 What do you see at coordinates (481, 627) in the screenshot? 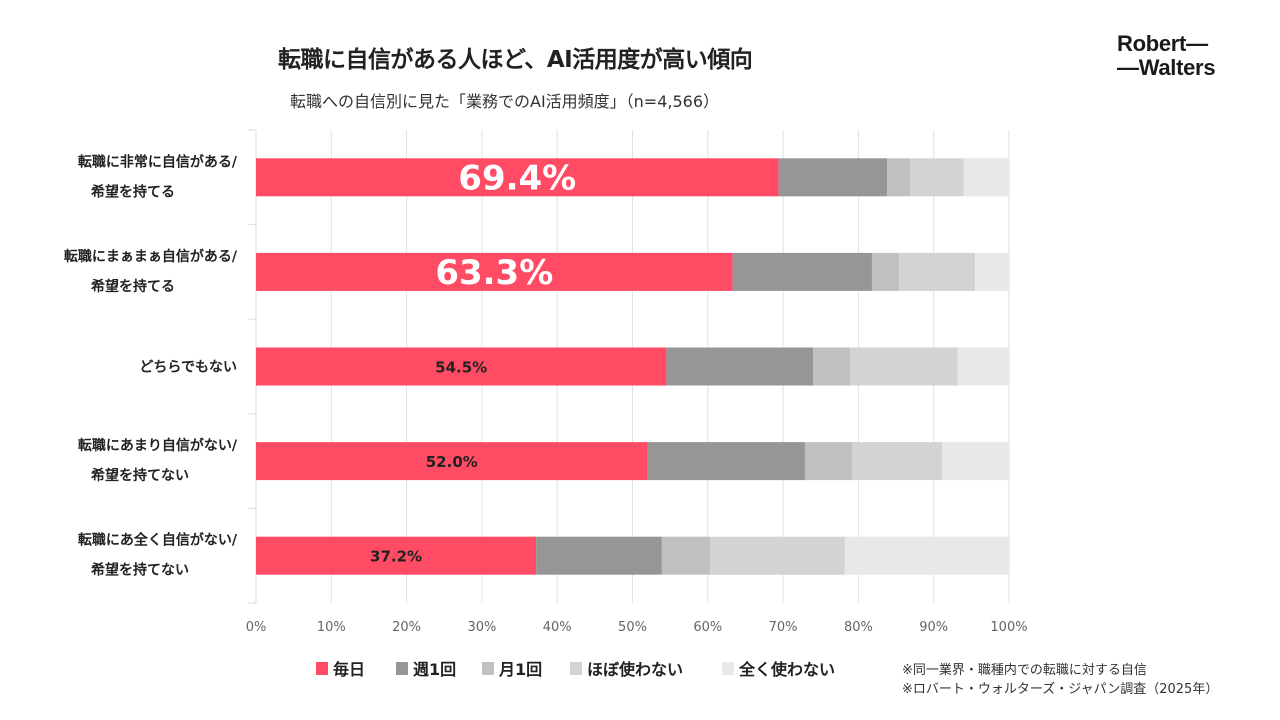
I see `x-tick-label: 30%` at bounding box center [481, 627].